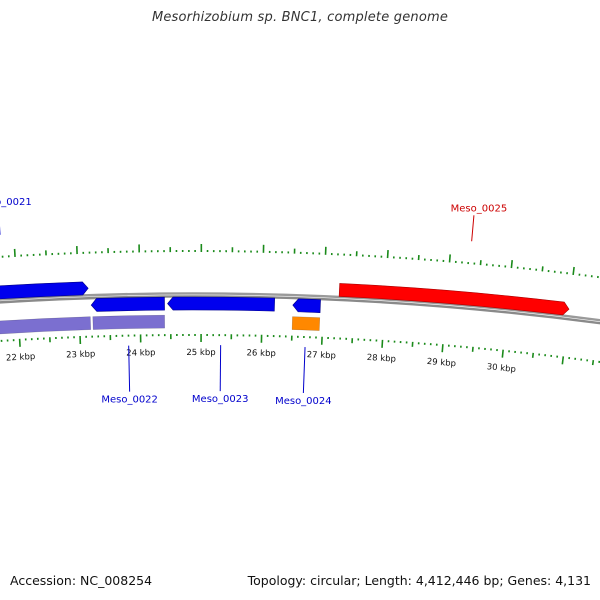 The image size is (600, 600). What do you see at coordinates (21, 358) in the screenshot?
I see `scale-tick-label: 22 kbp` at bounding box center [21, 358].